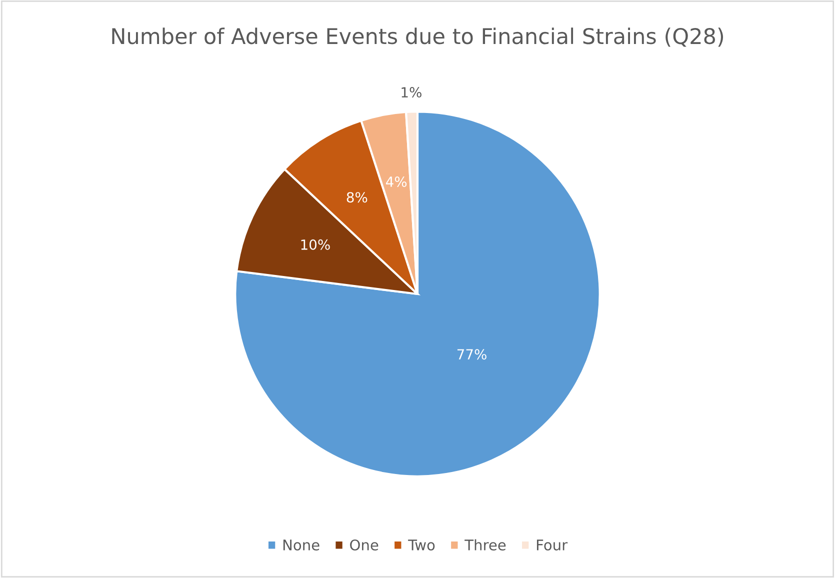 The width and height of the screenshot is (835, 578). What do you see at coordinates (364, 544) in the screenshot?
I see `legend-label: One` at bounding box center [364, 544].